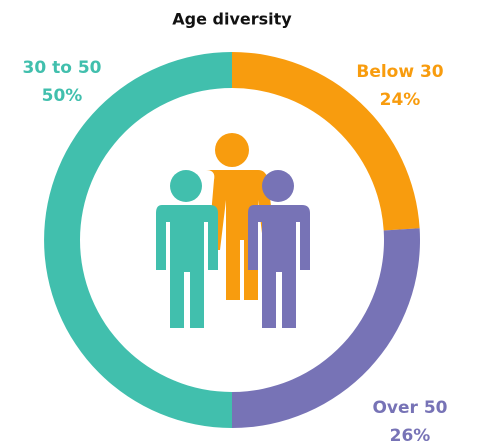 The image size is (484, 448). What do you see at coordinates (409, 408) in the screenshot?
I see `category-label: Over 50` at bounding box center [409, 408].